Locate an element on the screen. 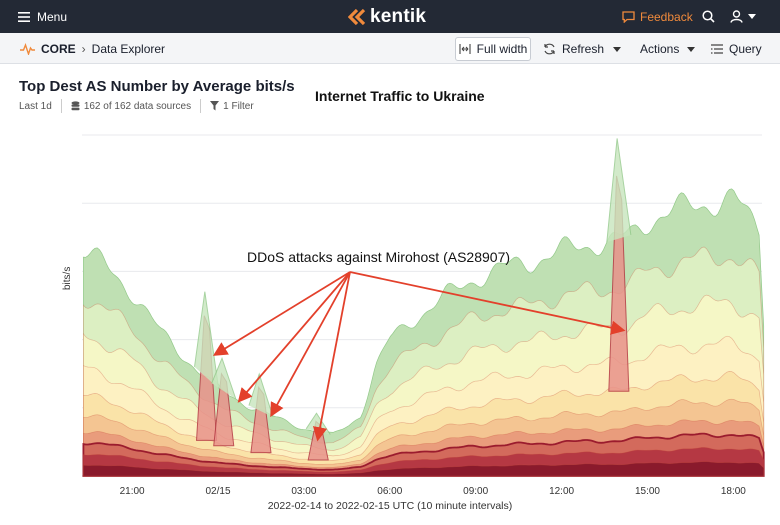 The image size is (780, 525). x-tick-label: 06:00 is located at coordinates (389, 491).